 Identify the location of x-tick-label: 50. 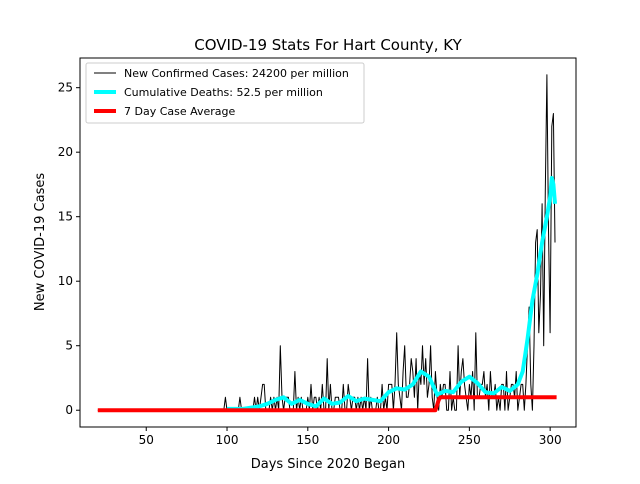
(146, 440).